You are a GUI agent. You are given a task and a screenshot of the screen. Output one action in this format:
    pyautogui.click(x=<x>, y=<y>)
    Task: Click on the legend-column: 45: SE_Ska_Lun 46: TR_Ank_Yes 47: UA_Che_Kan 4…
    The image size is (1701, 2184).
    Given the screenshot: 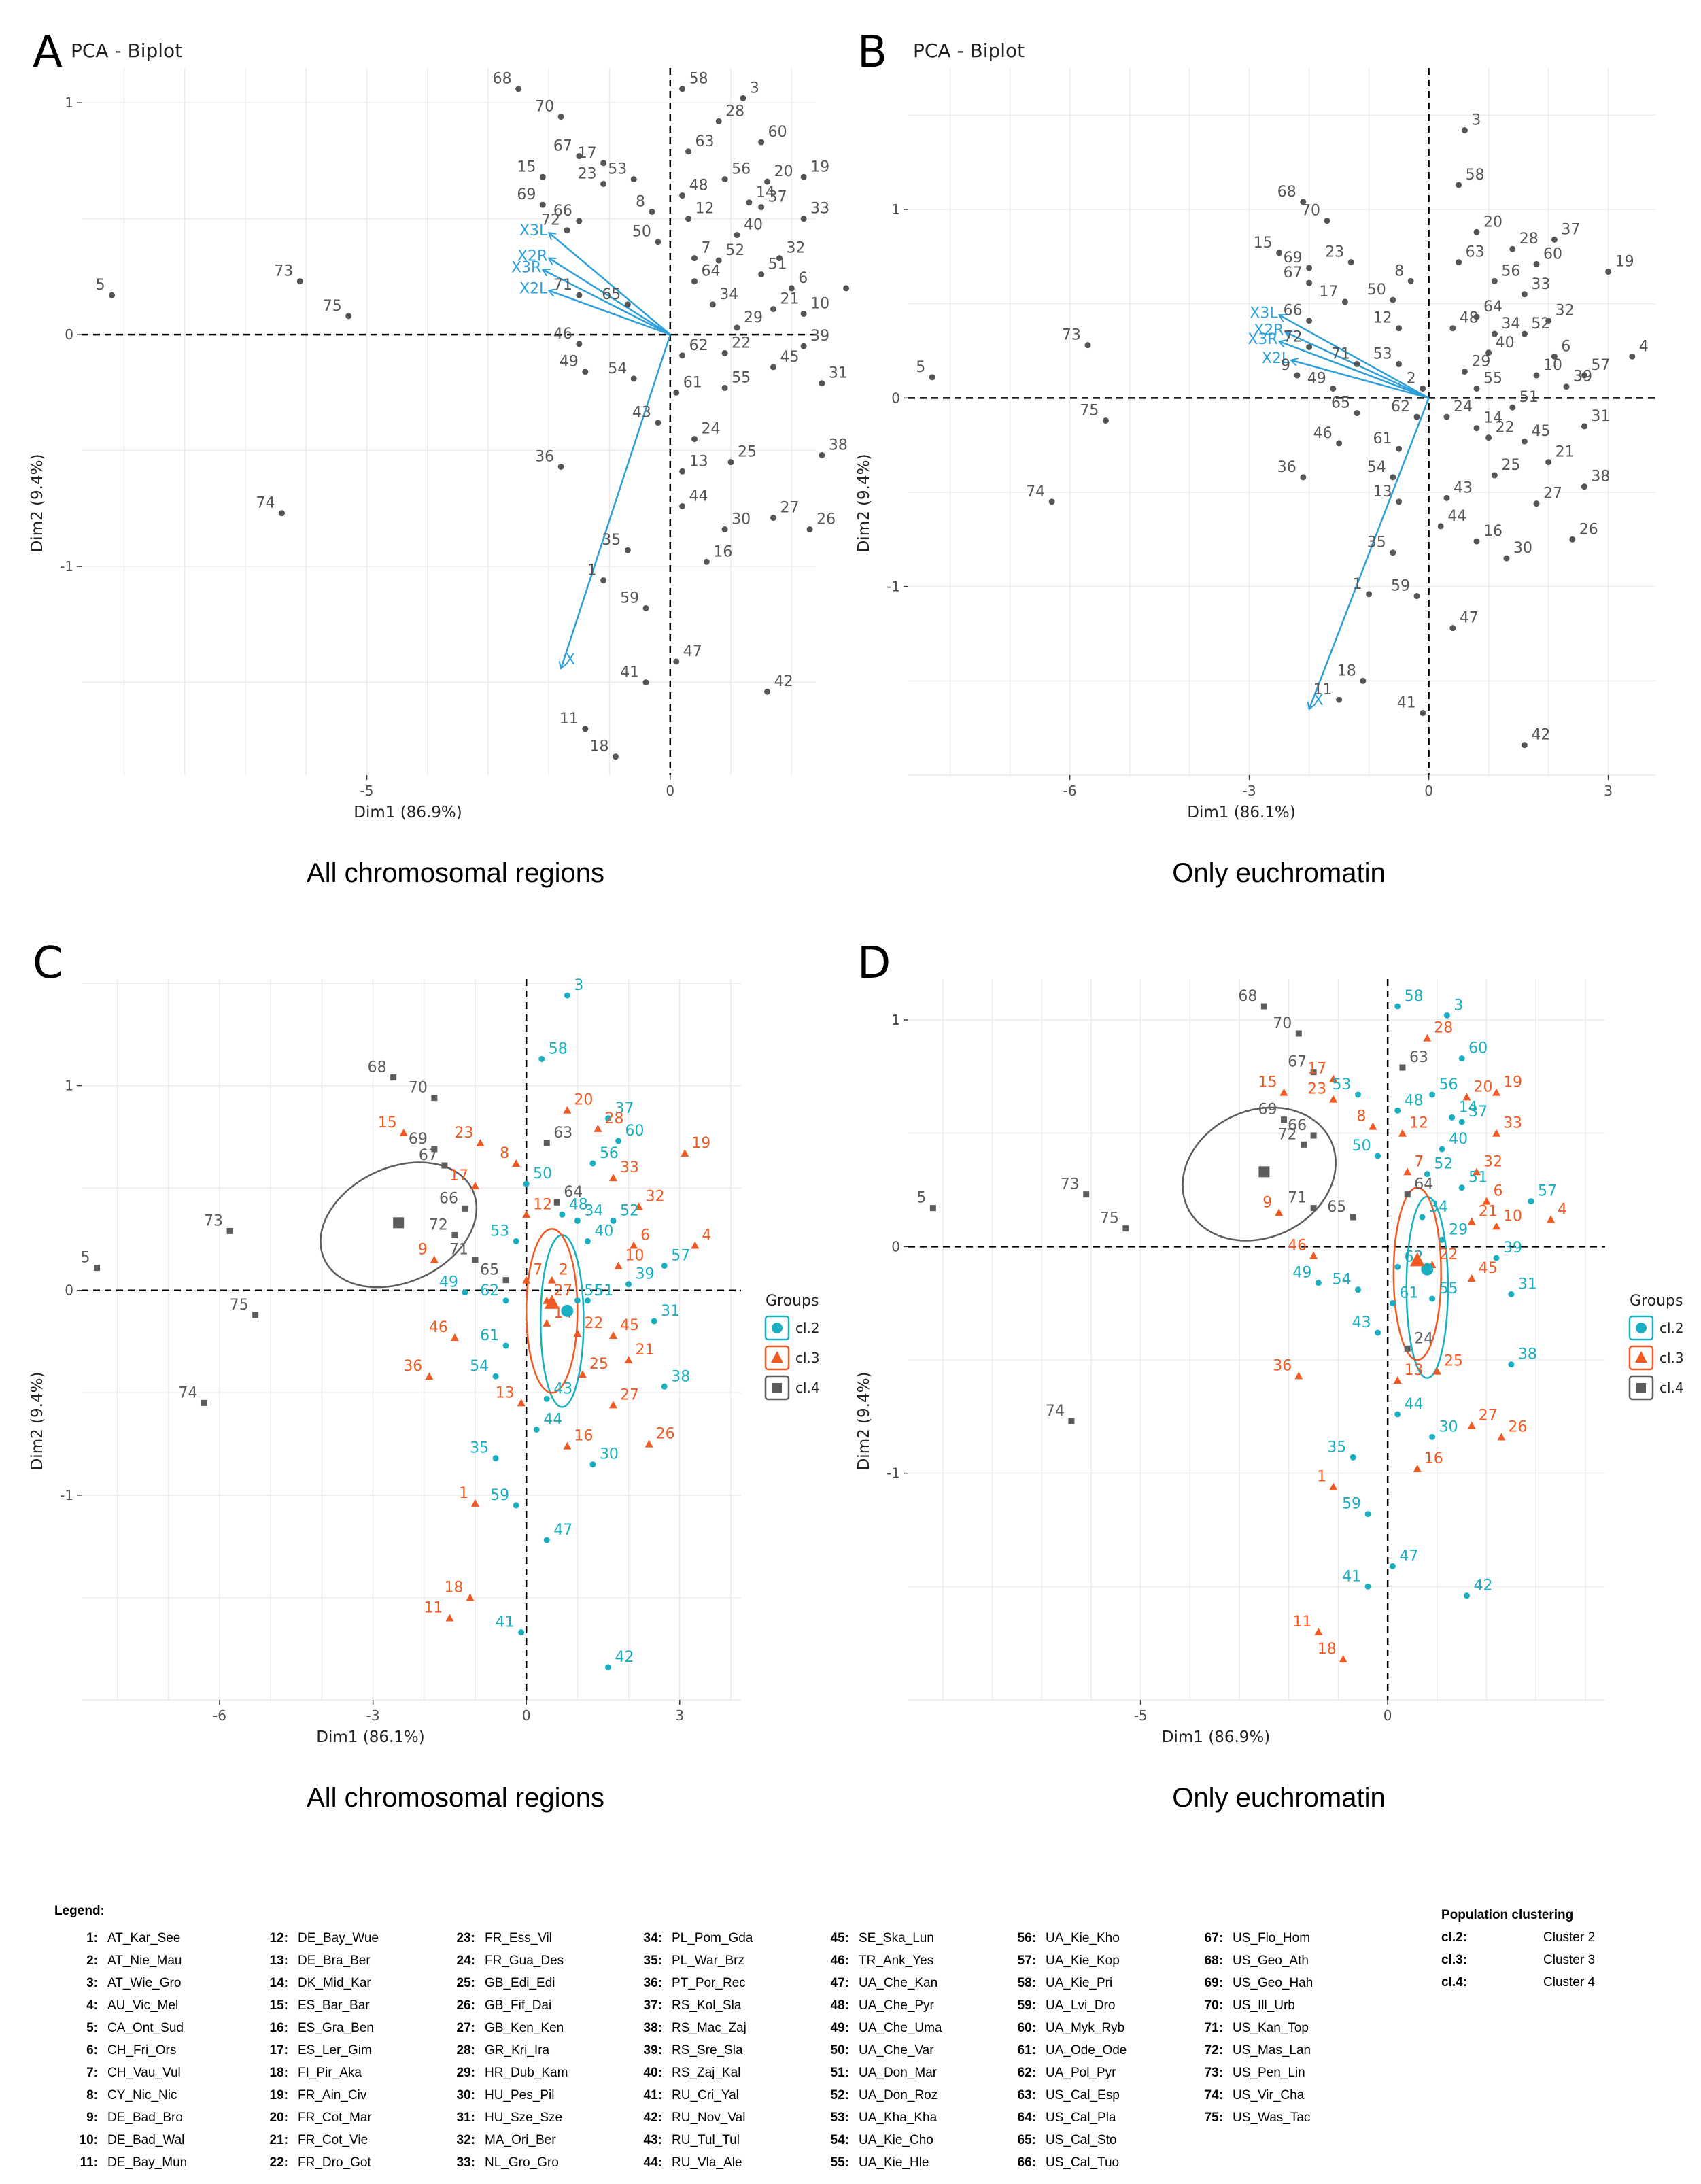 What is the action you would take?
    pyautogui.click(x=874, y=2051)
    